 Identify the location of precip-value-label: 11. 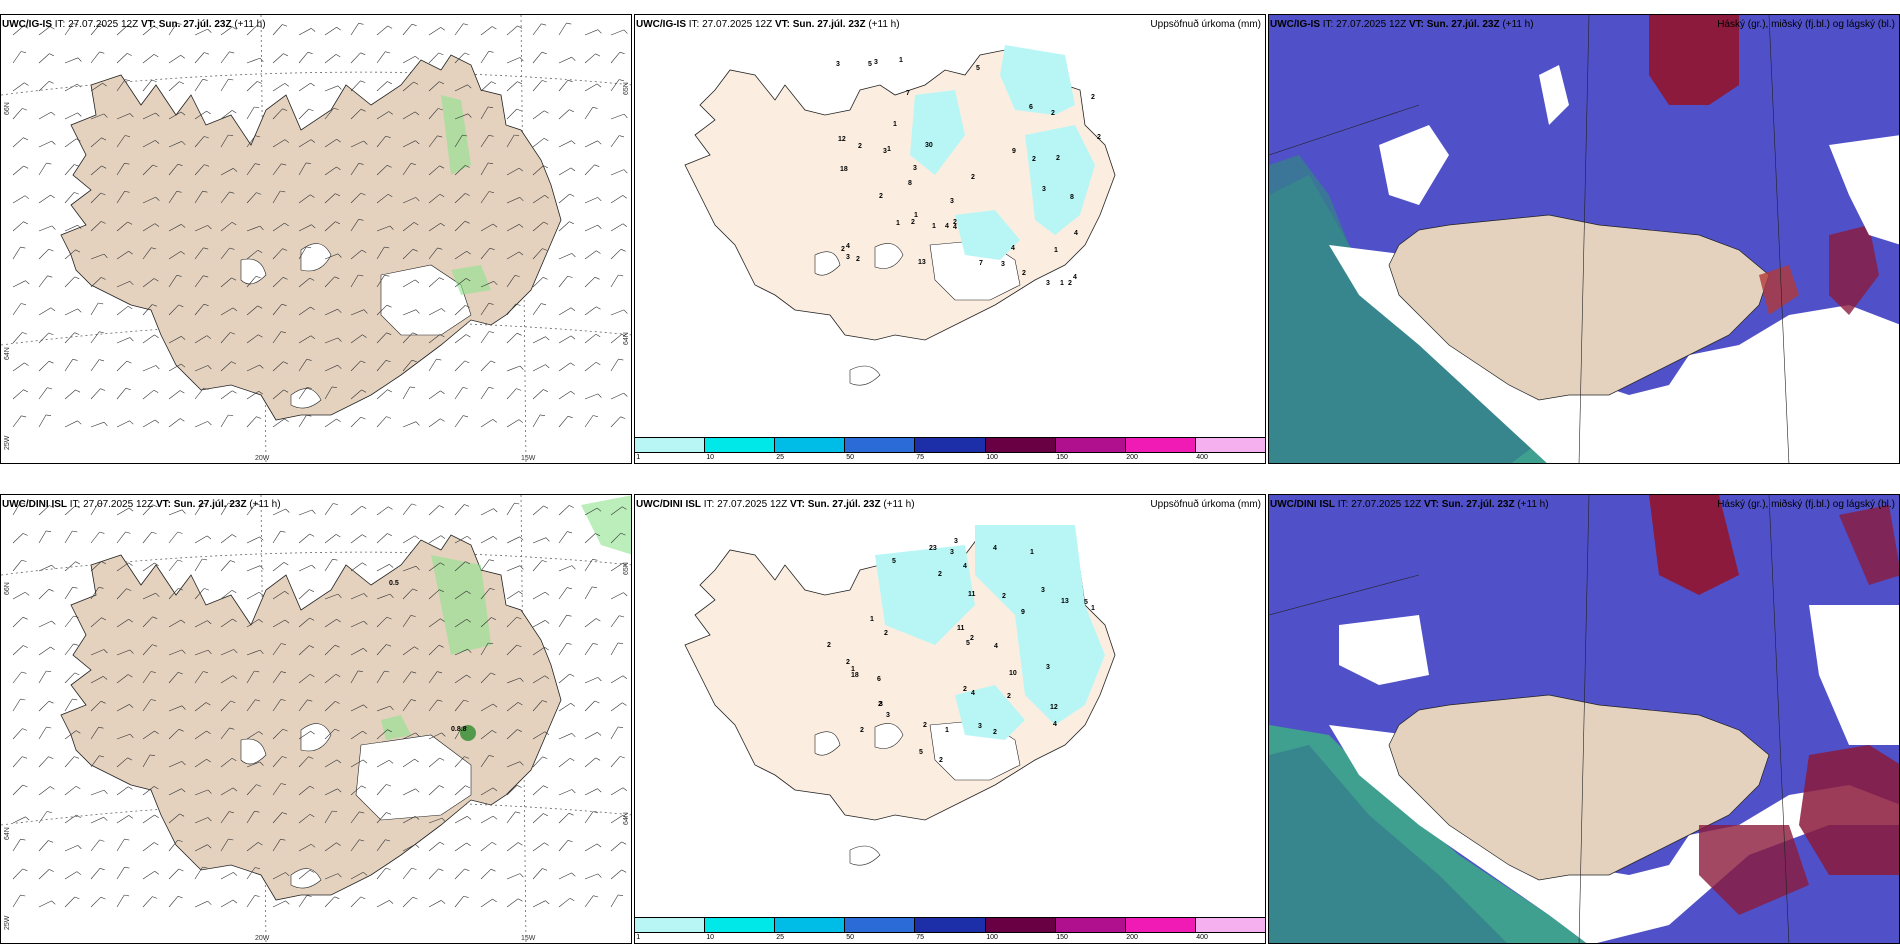
(961, 628).